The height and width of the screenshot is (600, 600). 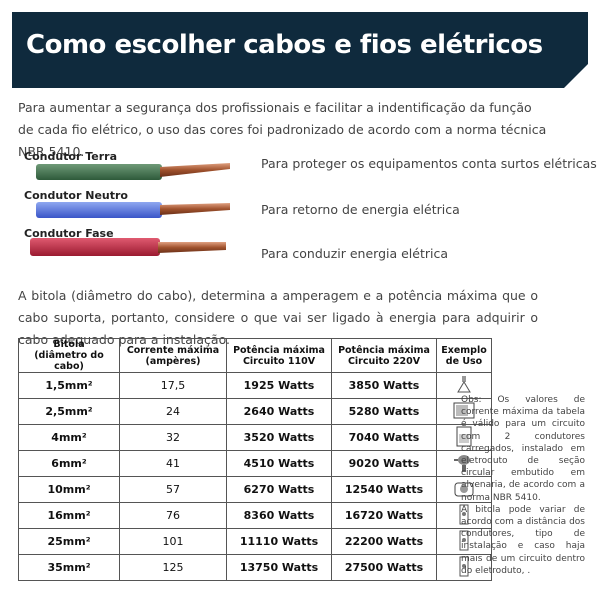 I want to click on table-cell: 3520 Watts, so click(x=279, y=437).